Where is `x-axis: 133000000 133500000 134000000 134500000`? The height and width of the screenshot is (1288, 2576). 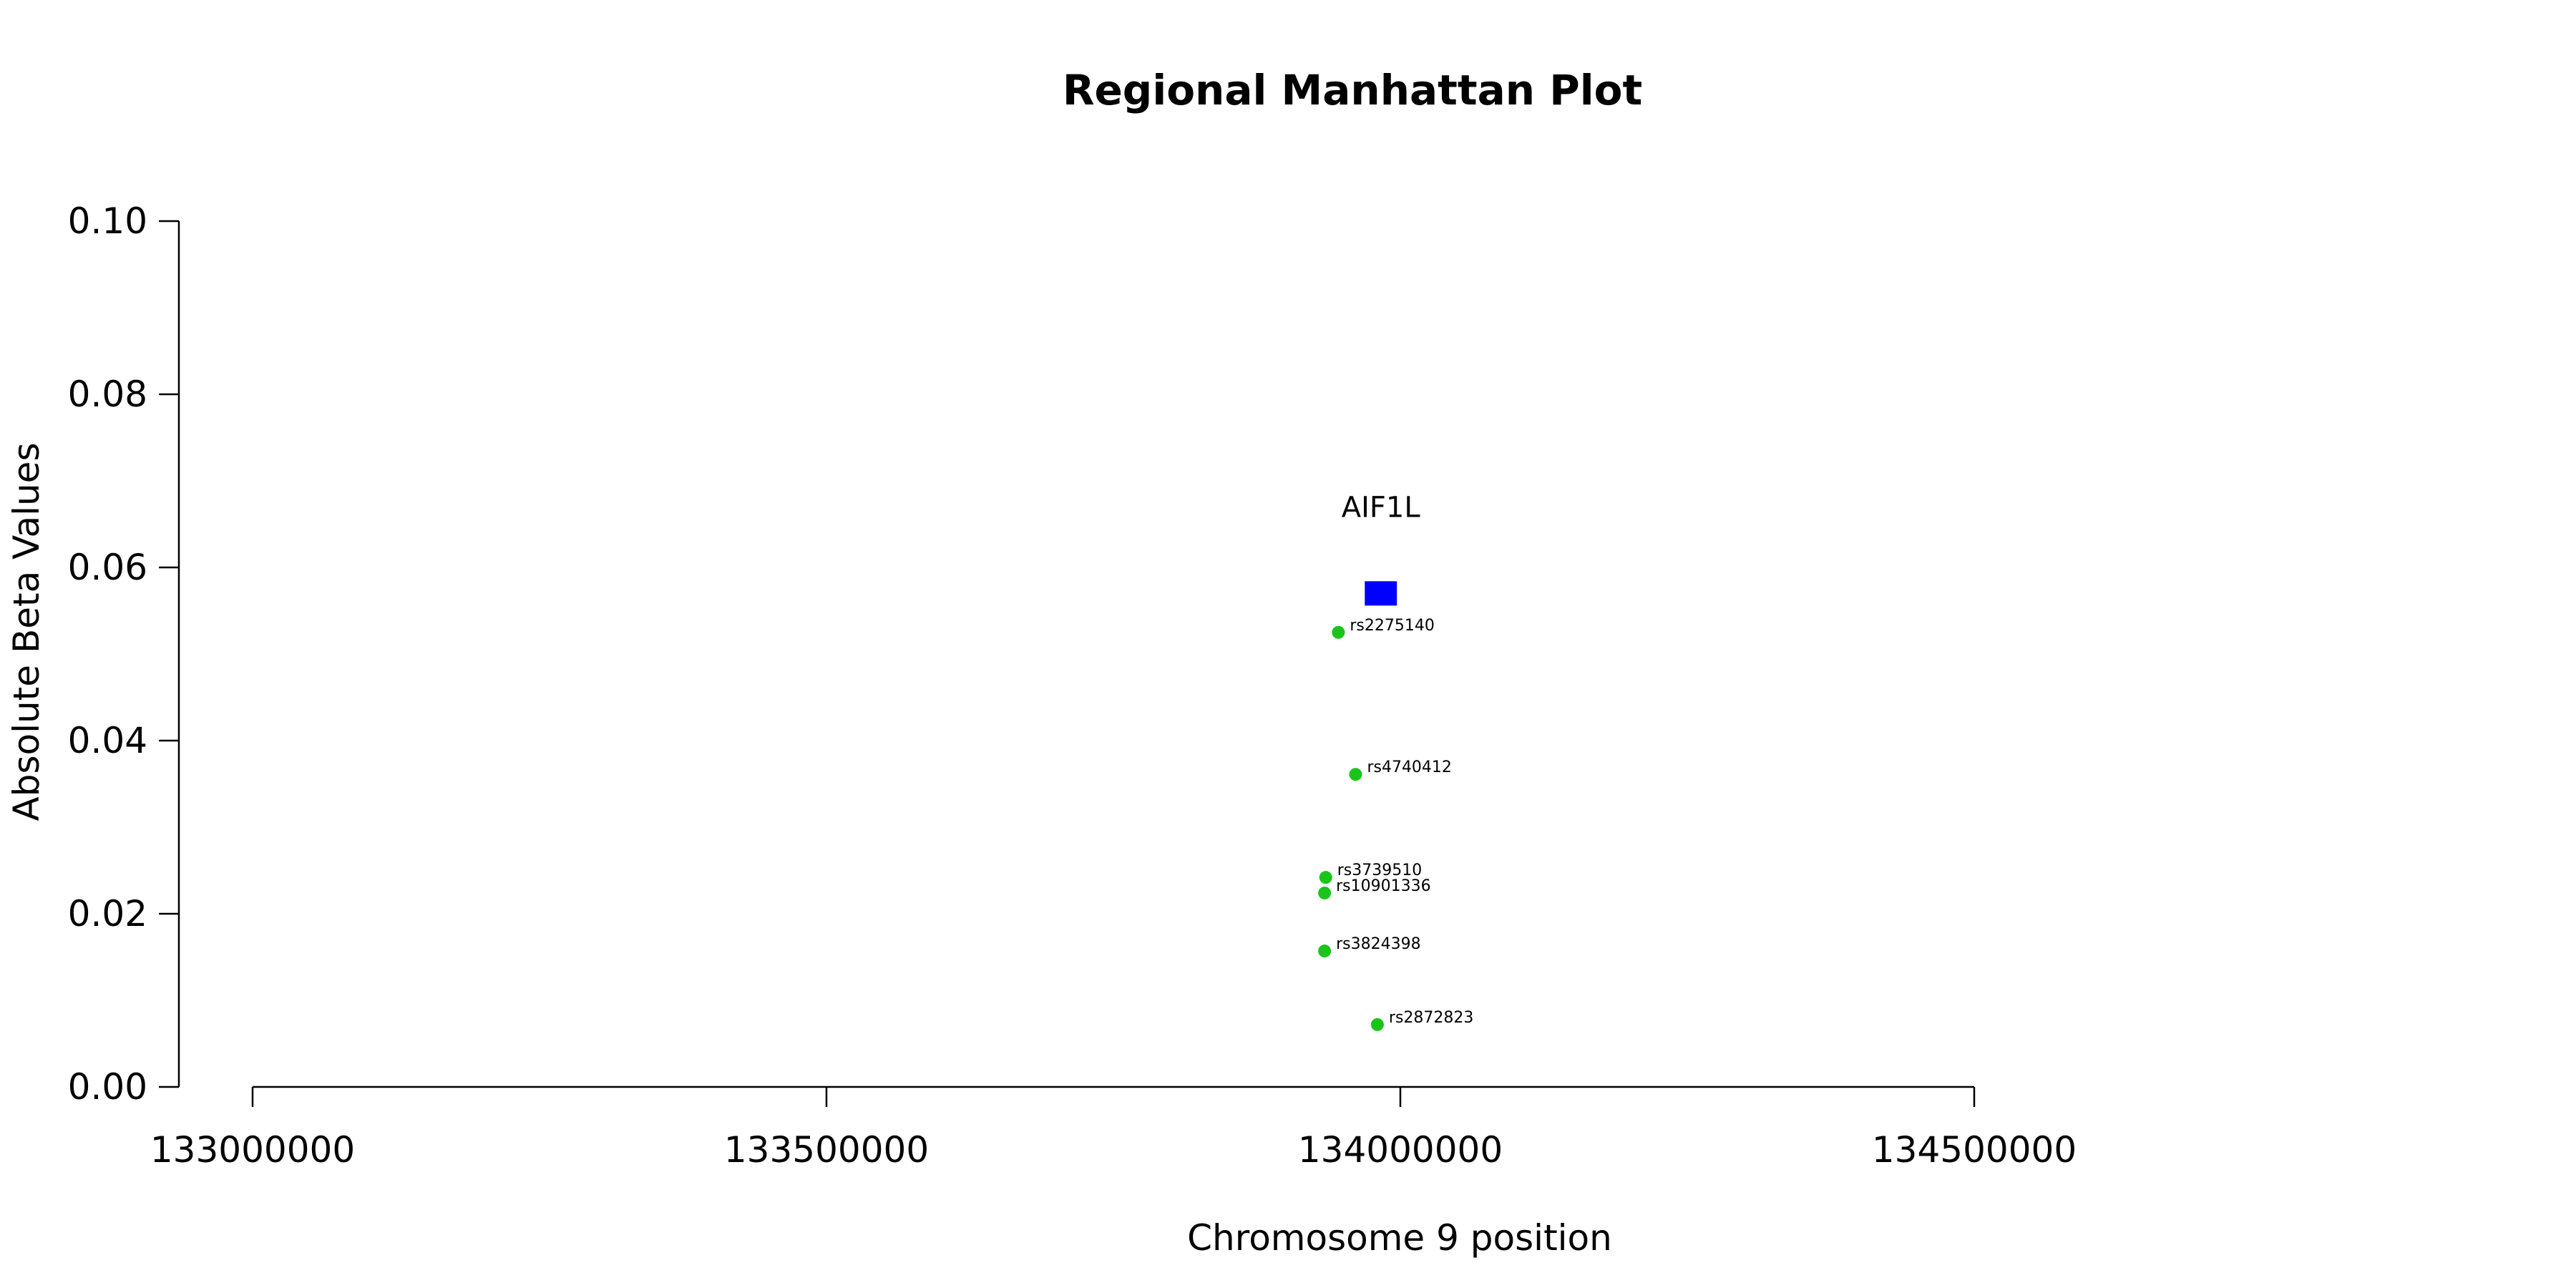
x-axis: 133000000 133500000 134000000 134500000 is located at coordinates (1113, 1128).